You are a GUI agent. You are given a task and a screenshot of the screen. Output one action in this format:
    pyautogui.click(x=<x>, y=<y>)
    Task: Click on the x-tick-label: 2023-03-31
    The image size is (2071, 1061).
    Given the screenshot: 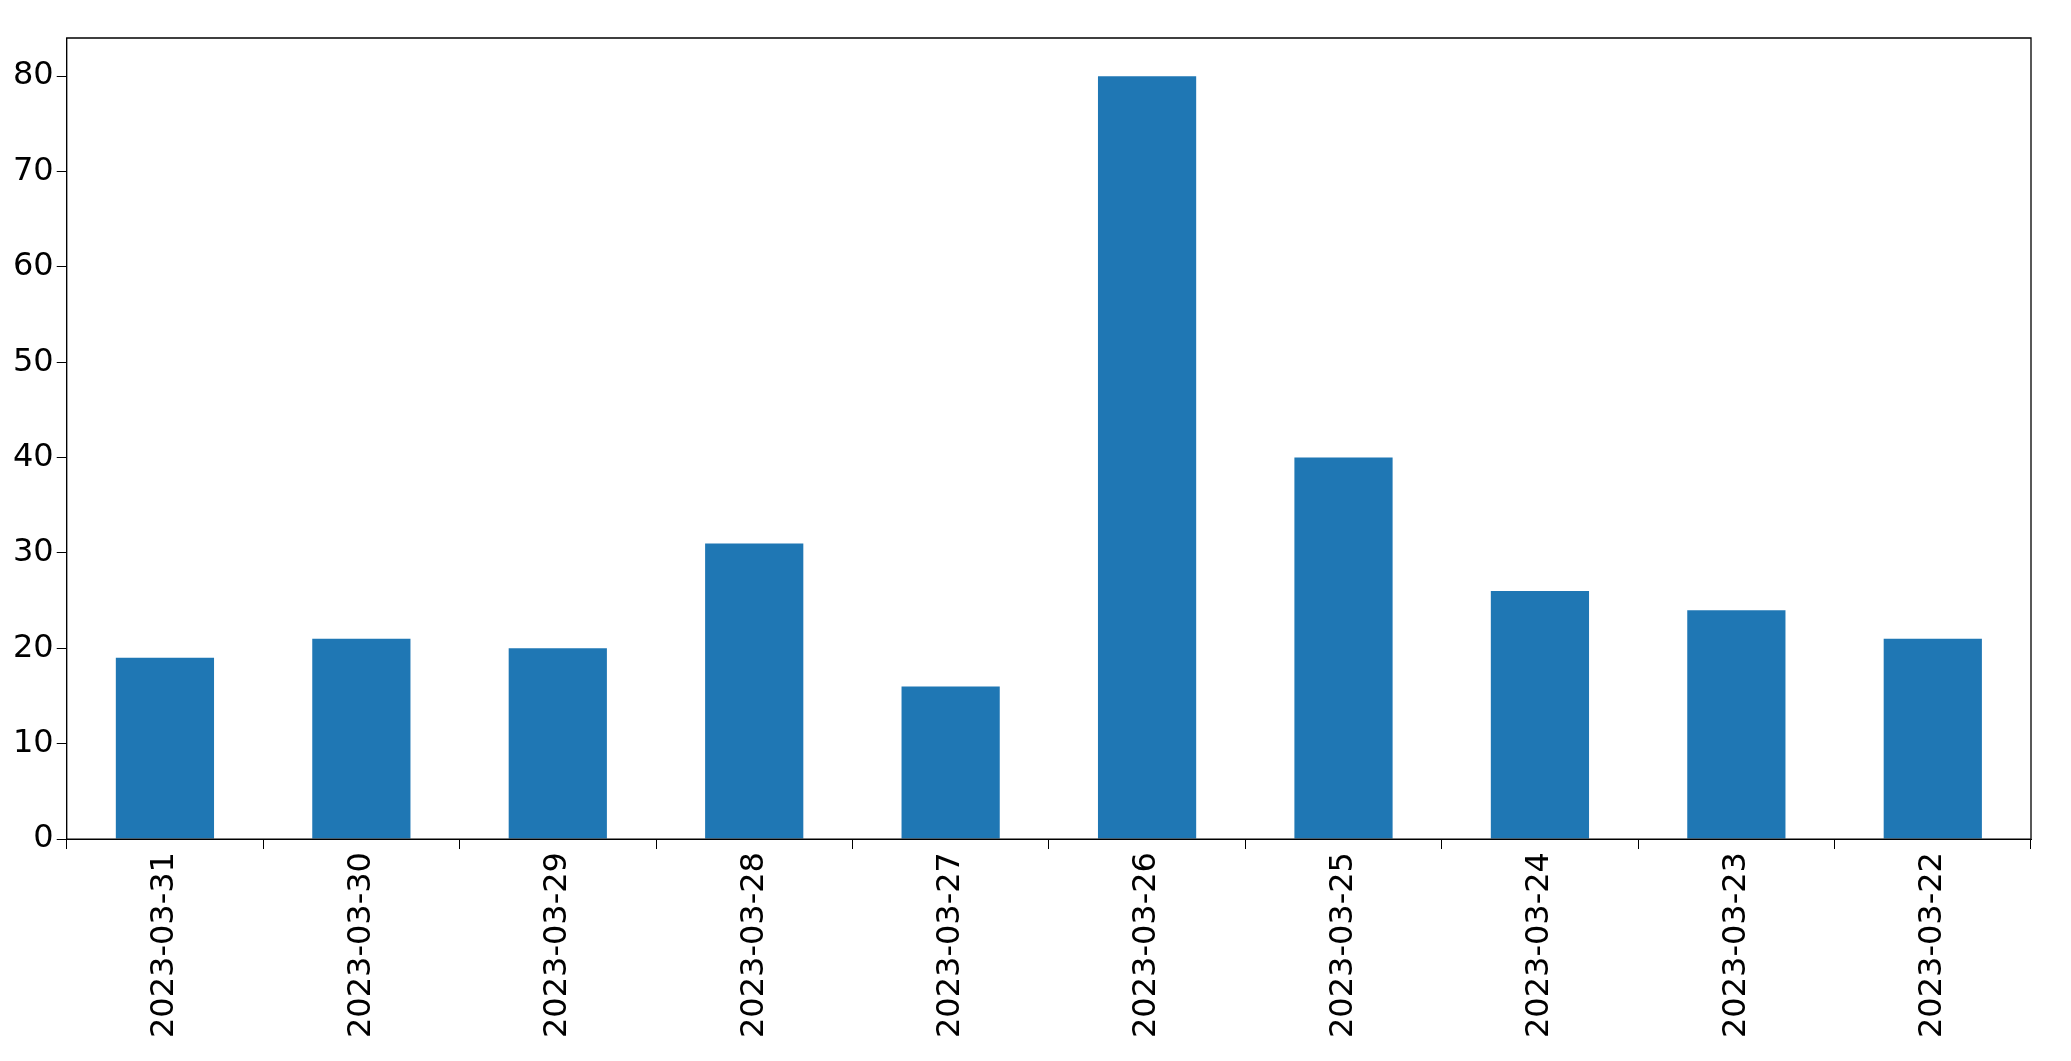 What is the action you would take?
    pyautogui.click(x=162, y=945)
    